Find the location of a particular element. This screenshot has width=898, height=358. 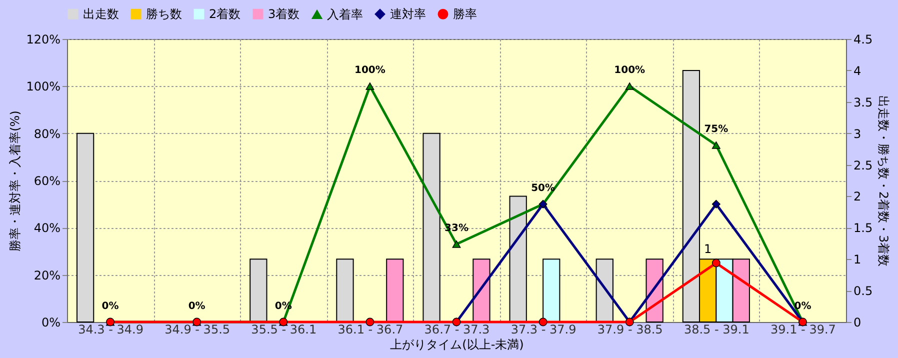

y2-tick-label: 1 is located at coordinates (858, 259).